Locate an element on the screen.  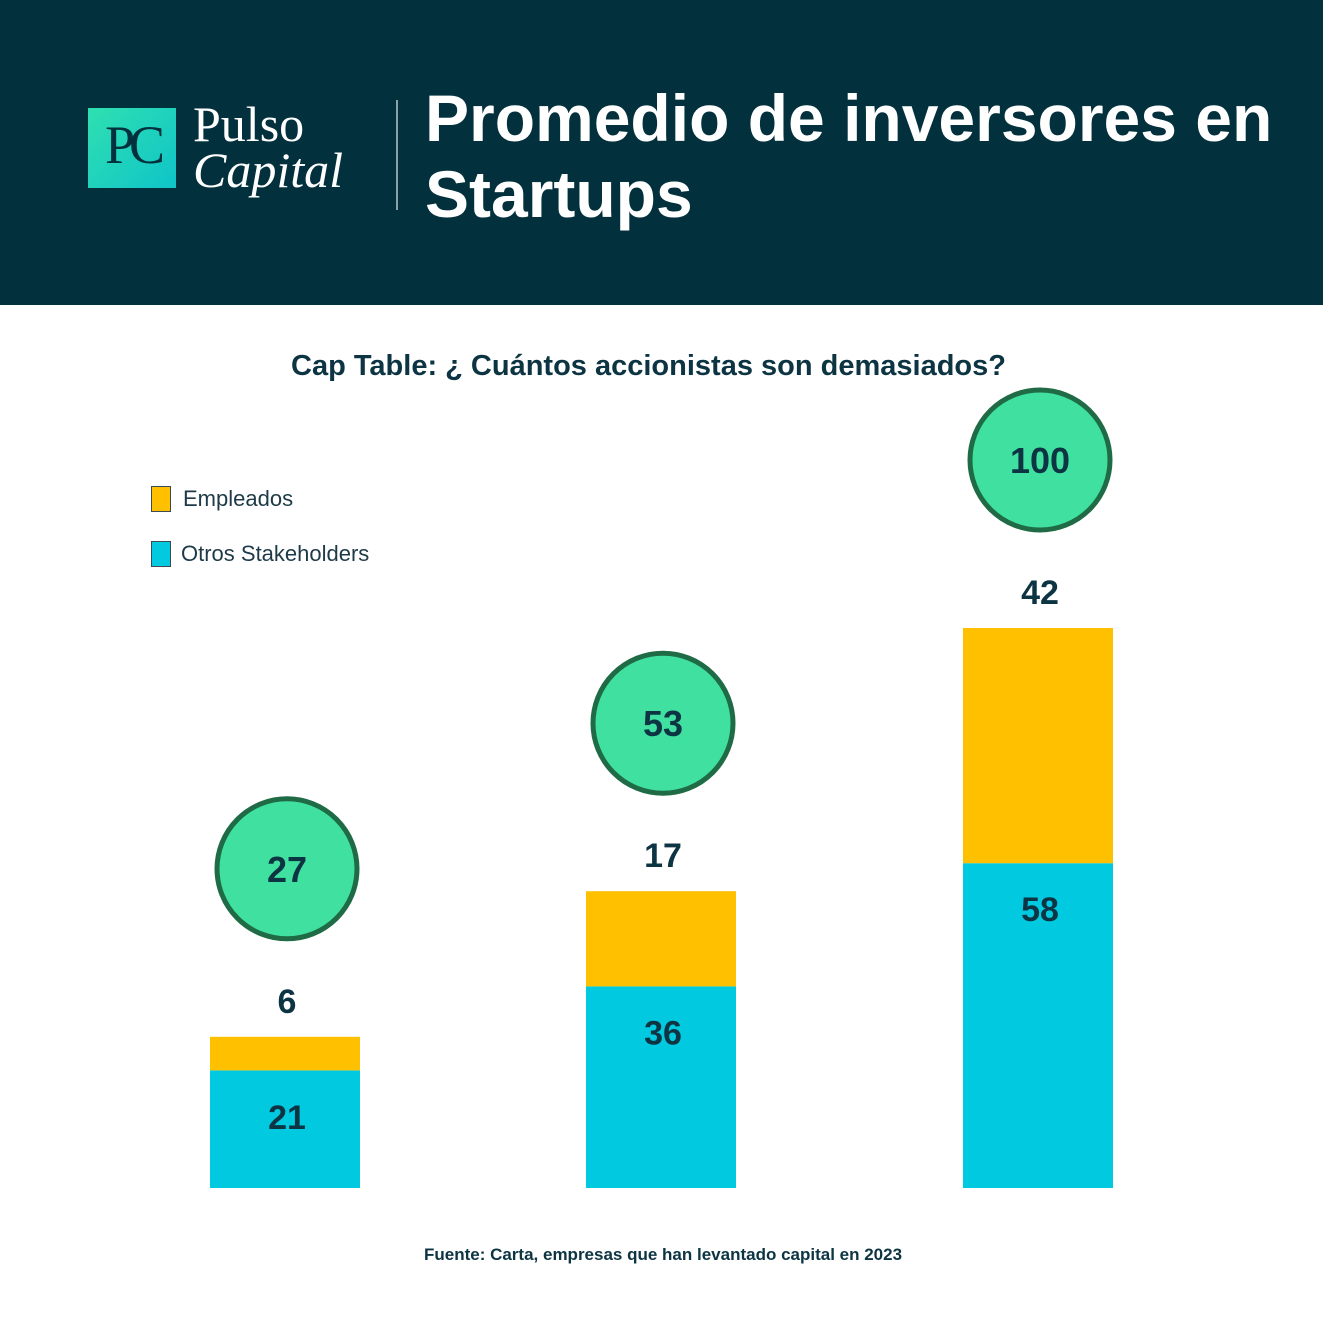
logo-text-pulso: Pulso is located at coordinates (249, 124).